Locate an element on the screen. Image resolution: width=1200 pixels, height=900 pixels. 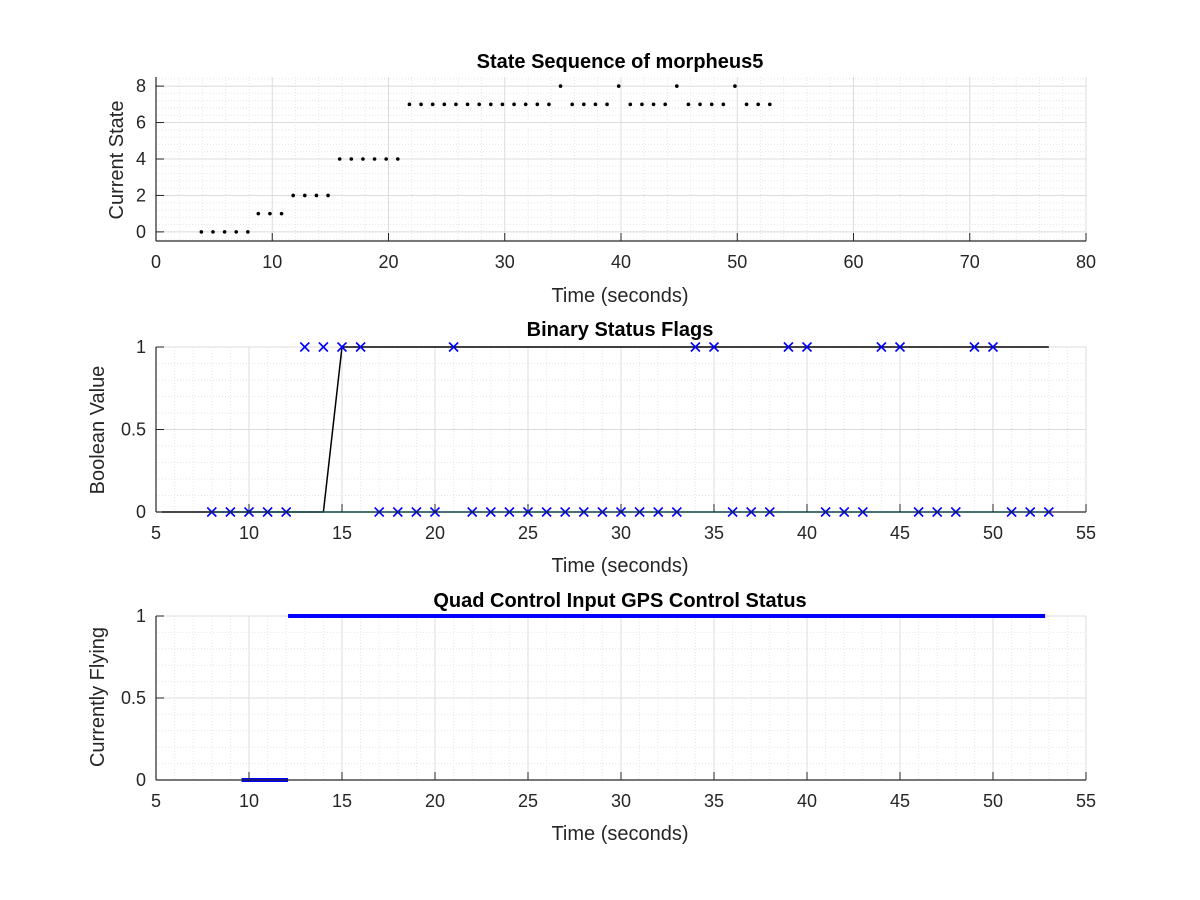
y-axis-label: Currently Flying is located at coordinates (98, 697).